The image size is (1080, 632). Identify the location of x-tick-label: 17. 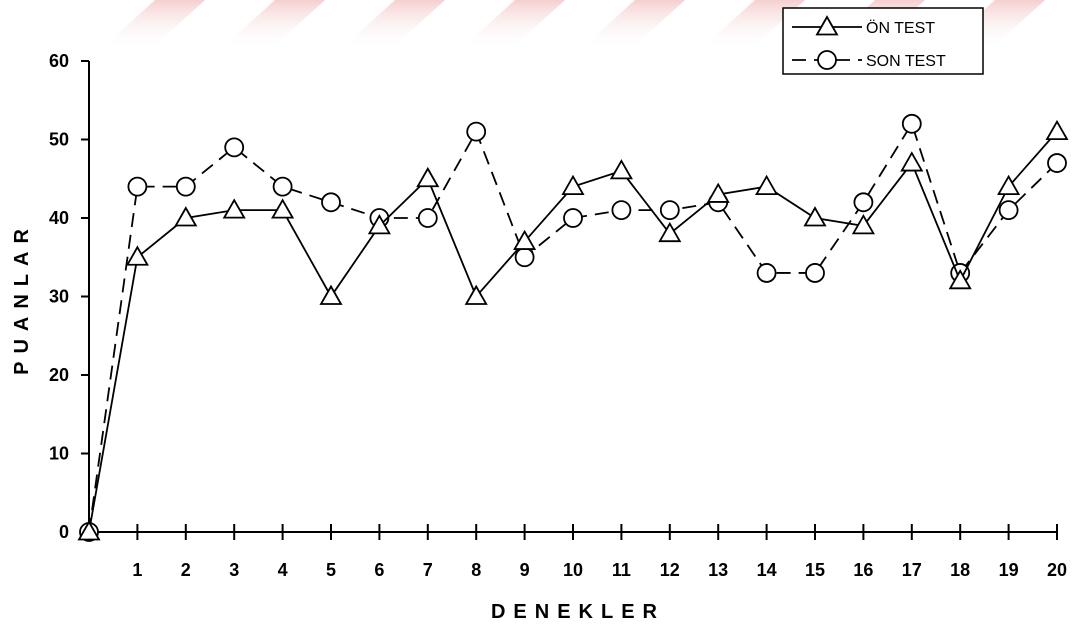
(912, 570).